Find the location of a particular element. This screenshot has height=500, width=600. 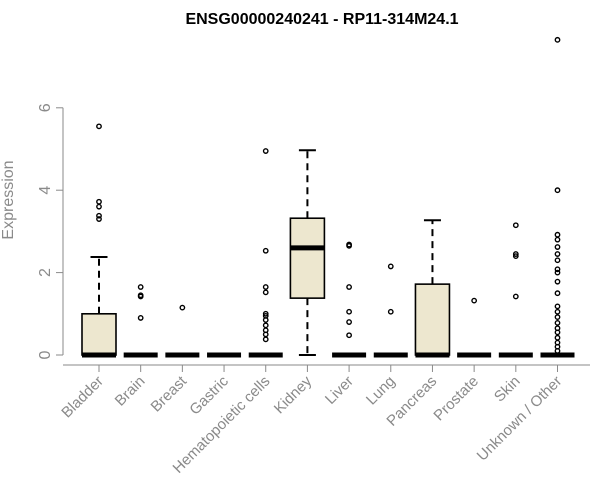

box-group-breast is located at coordinates (182, 331).